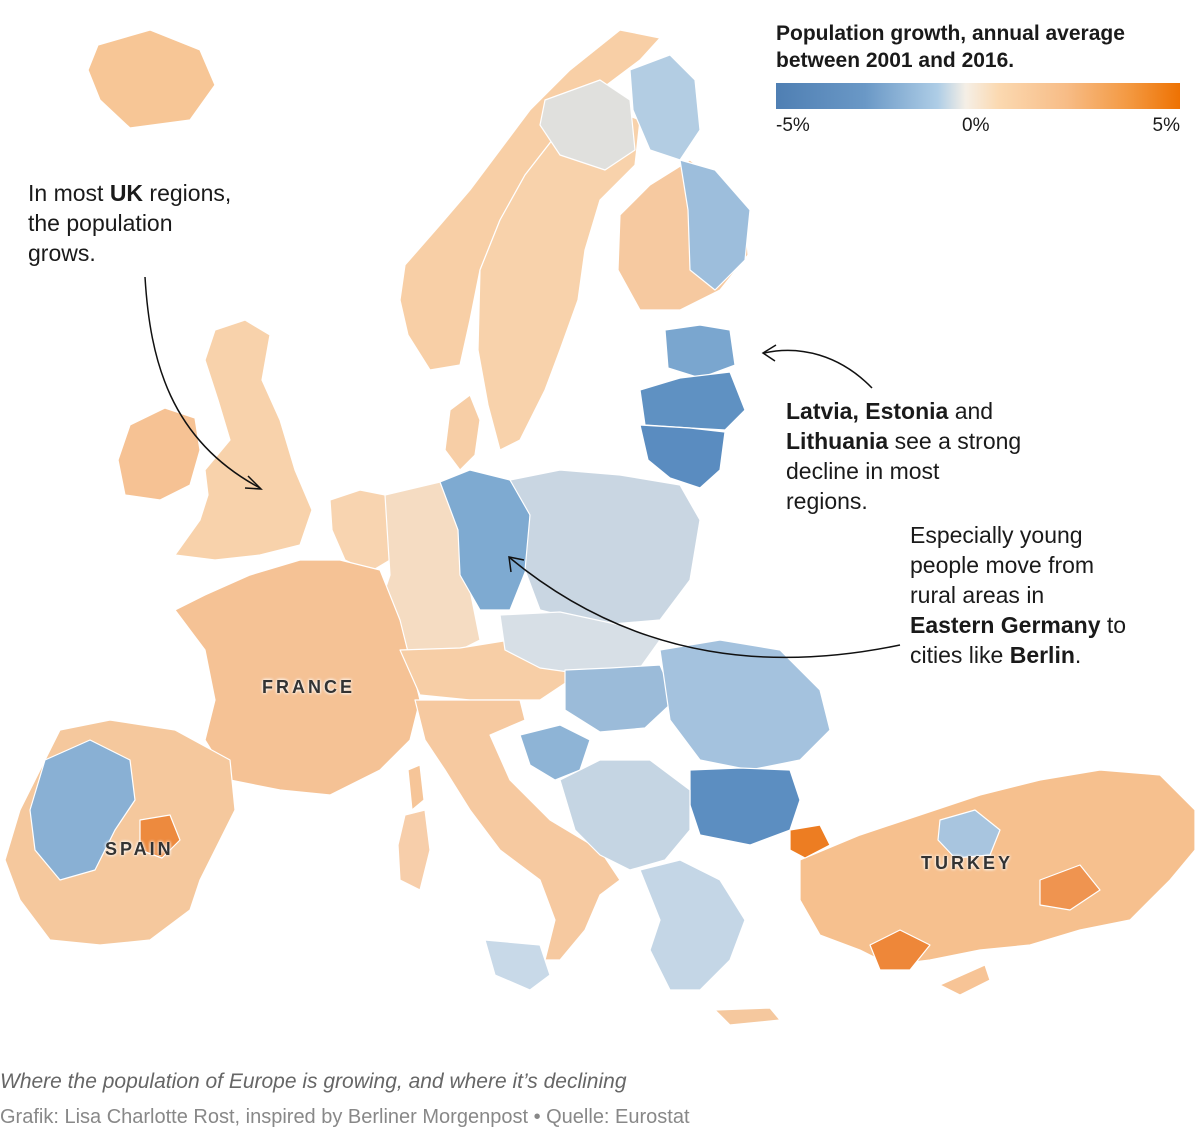 The height and width of the screenshot is (1134, 1200). I want to click on legend-max-label: 5%, so click(1166, 125).